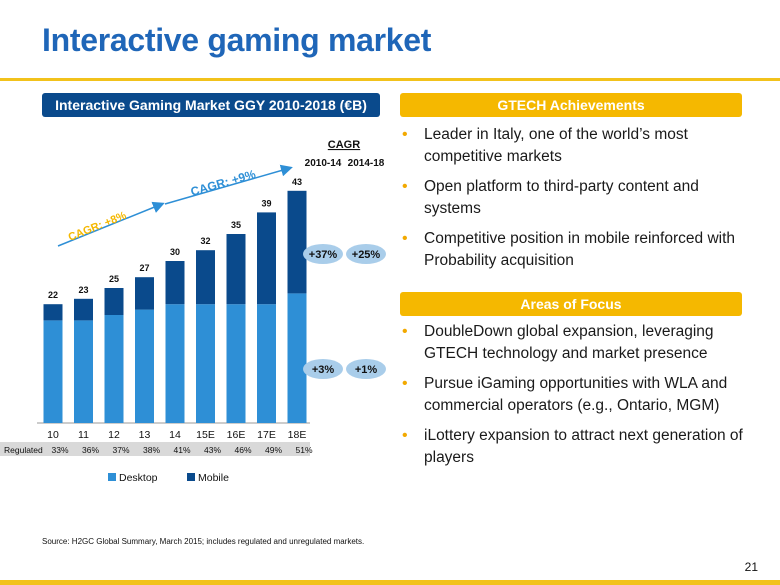  Describe the element at coordinates (181, 450) in the screenshot. I see `regulated-value: 41%` at that location.